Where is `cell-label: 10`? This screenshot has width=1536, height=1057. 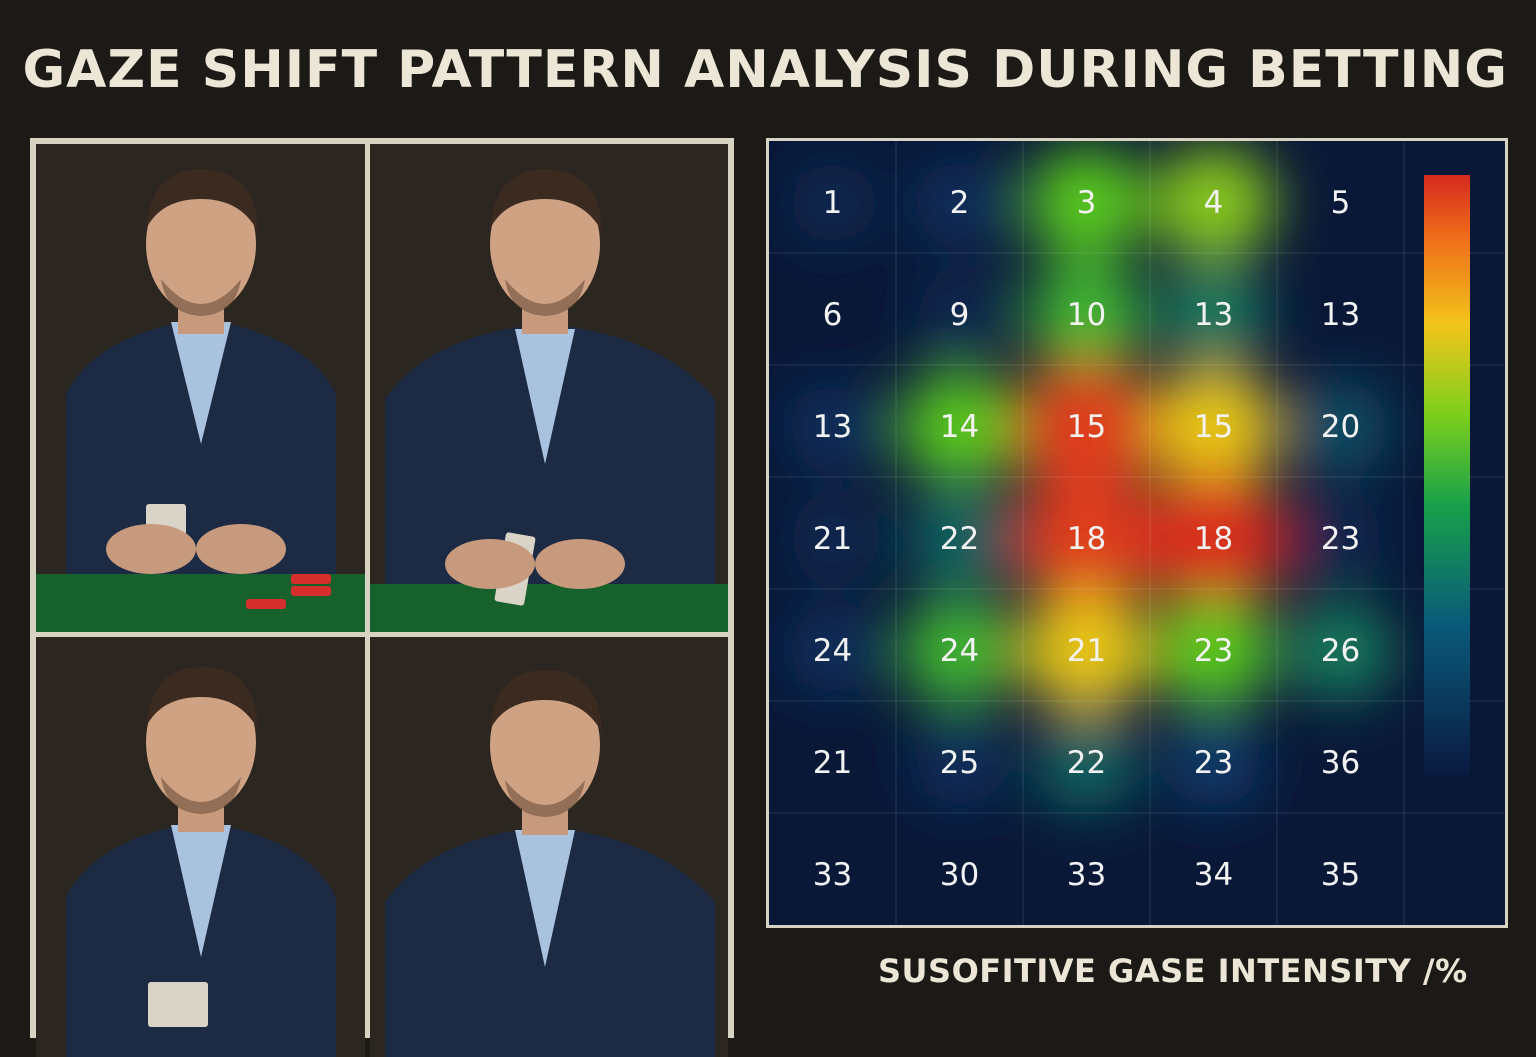
cell-label: 10 is located at coordinates (1086, 315).